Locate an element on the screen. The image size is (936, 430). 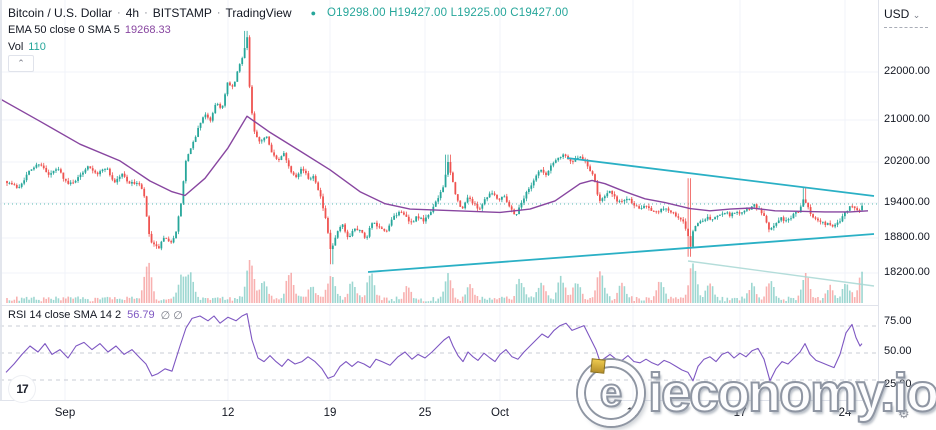
price-axis-label: 19400.00 is located at coordinates (907, 202).